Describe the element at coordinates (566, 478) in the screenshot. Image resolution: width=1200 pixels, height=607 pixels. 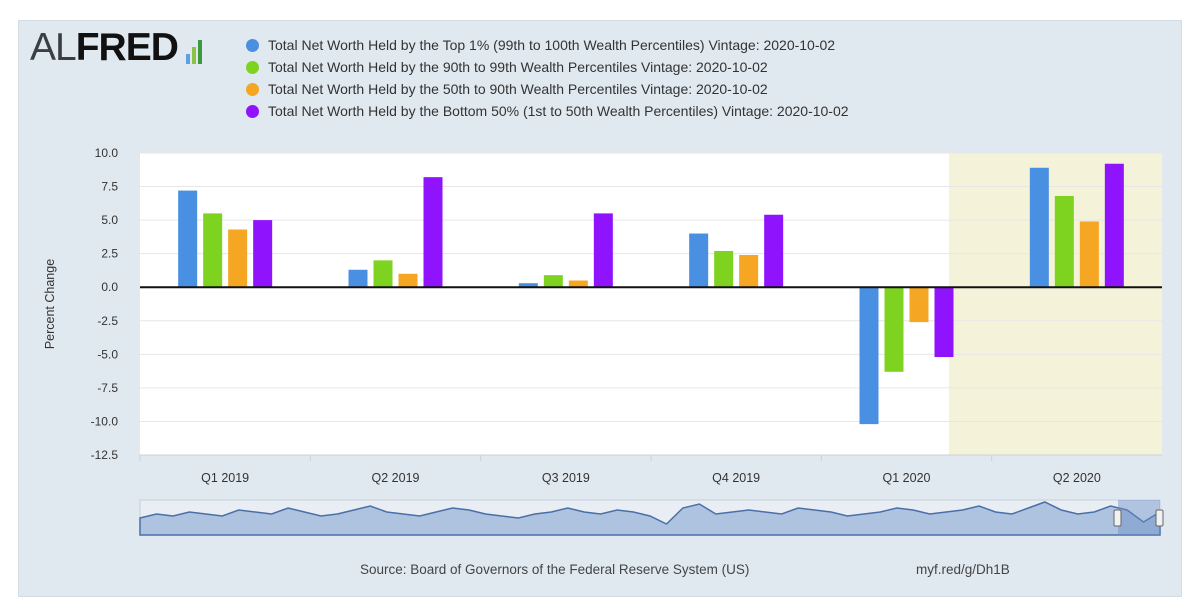
I see `x-tick-label: Q3 2019` at that location.